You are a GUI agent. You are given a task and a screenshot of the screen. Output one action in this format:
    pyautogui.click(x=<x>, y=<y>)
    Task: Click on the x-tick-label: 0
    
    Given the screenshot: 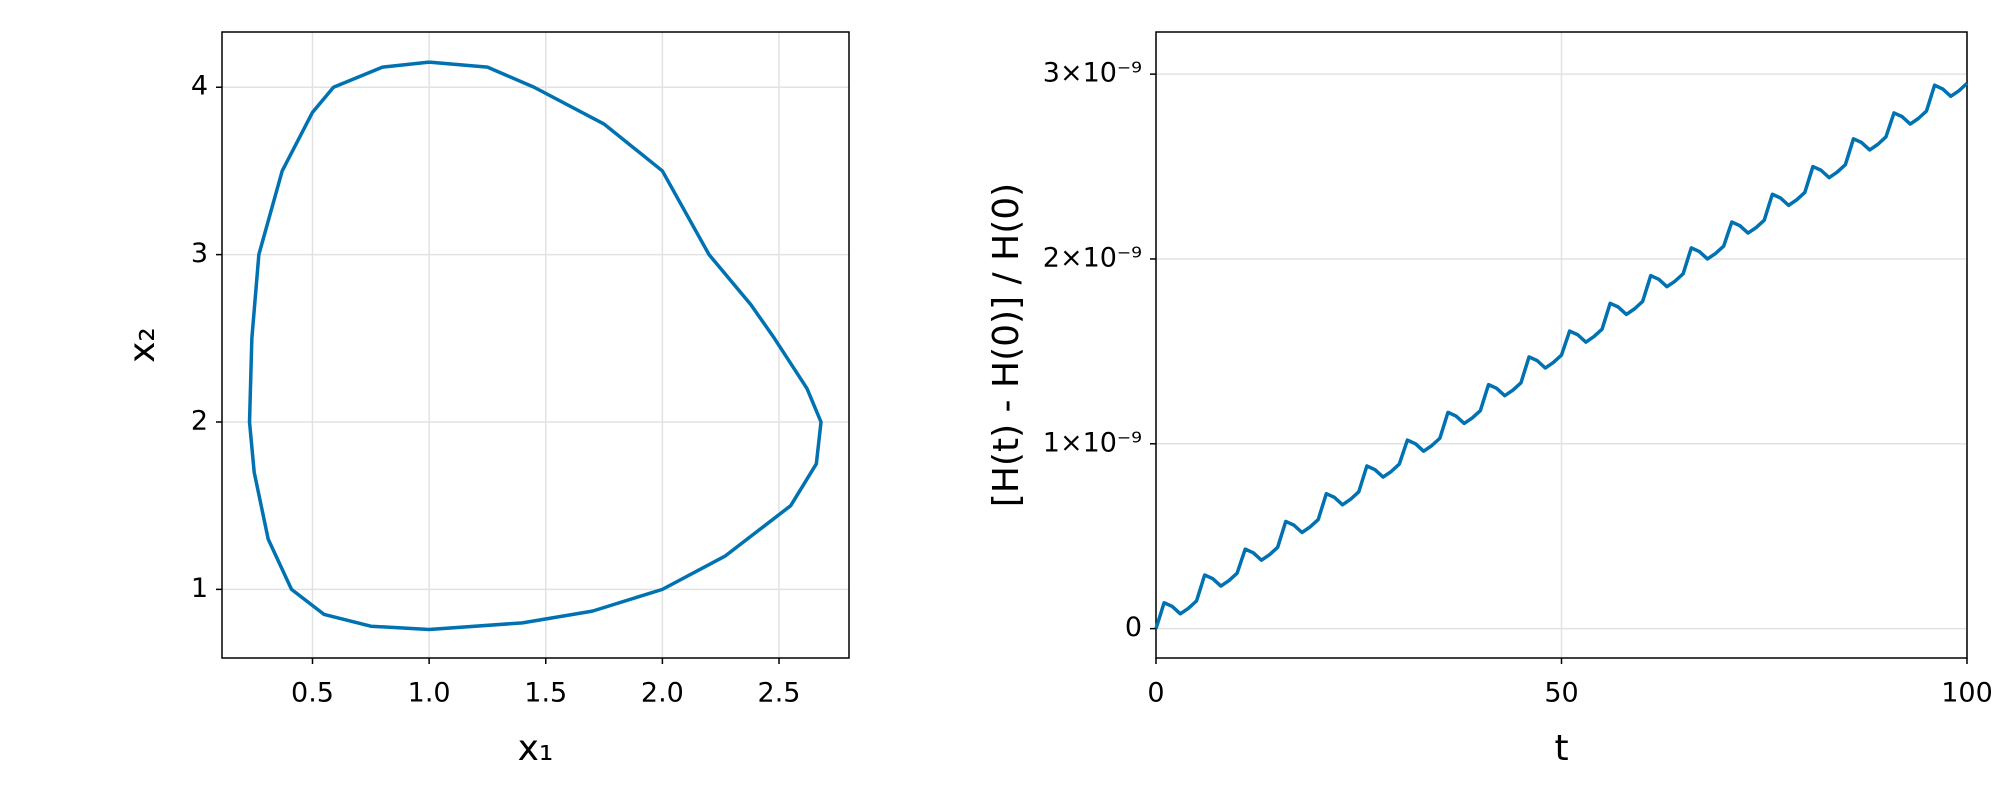 What is the action you would take?
    pyautogui.click(x=1155, y=693)
    